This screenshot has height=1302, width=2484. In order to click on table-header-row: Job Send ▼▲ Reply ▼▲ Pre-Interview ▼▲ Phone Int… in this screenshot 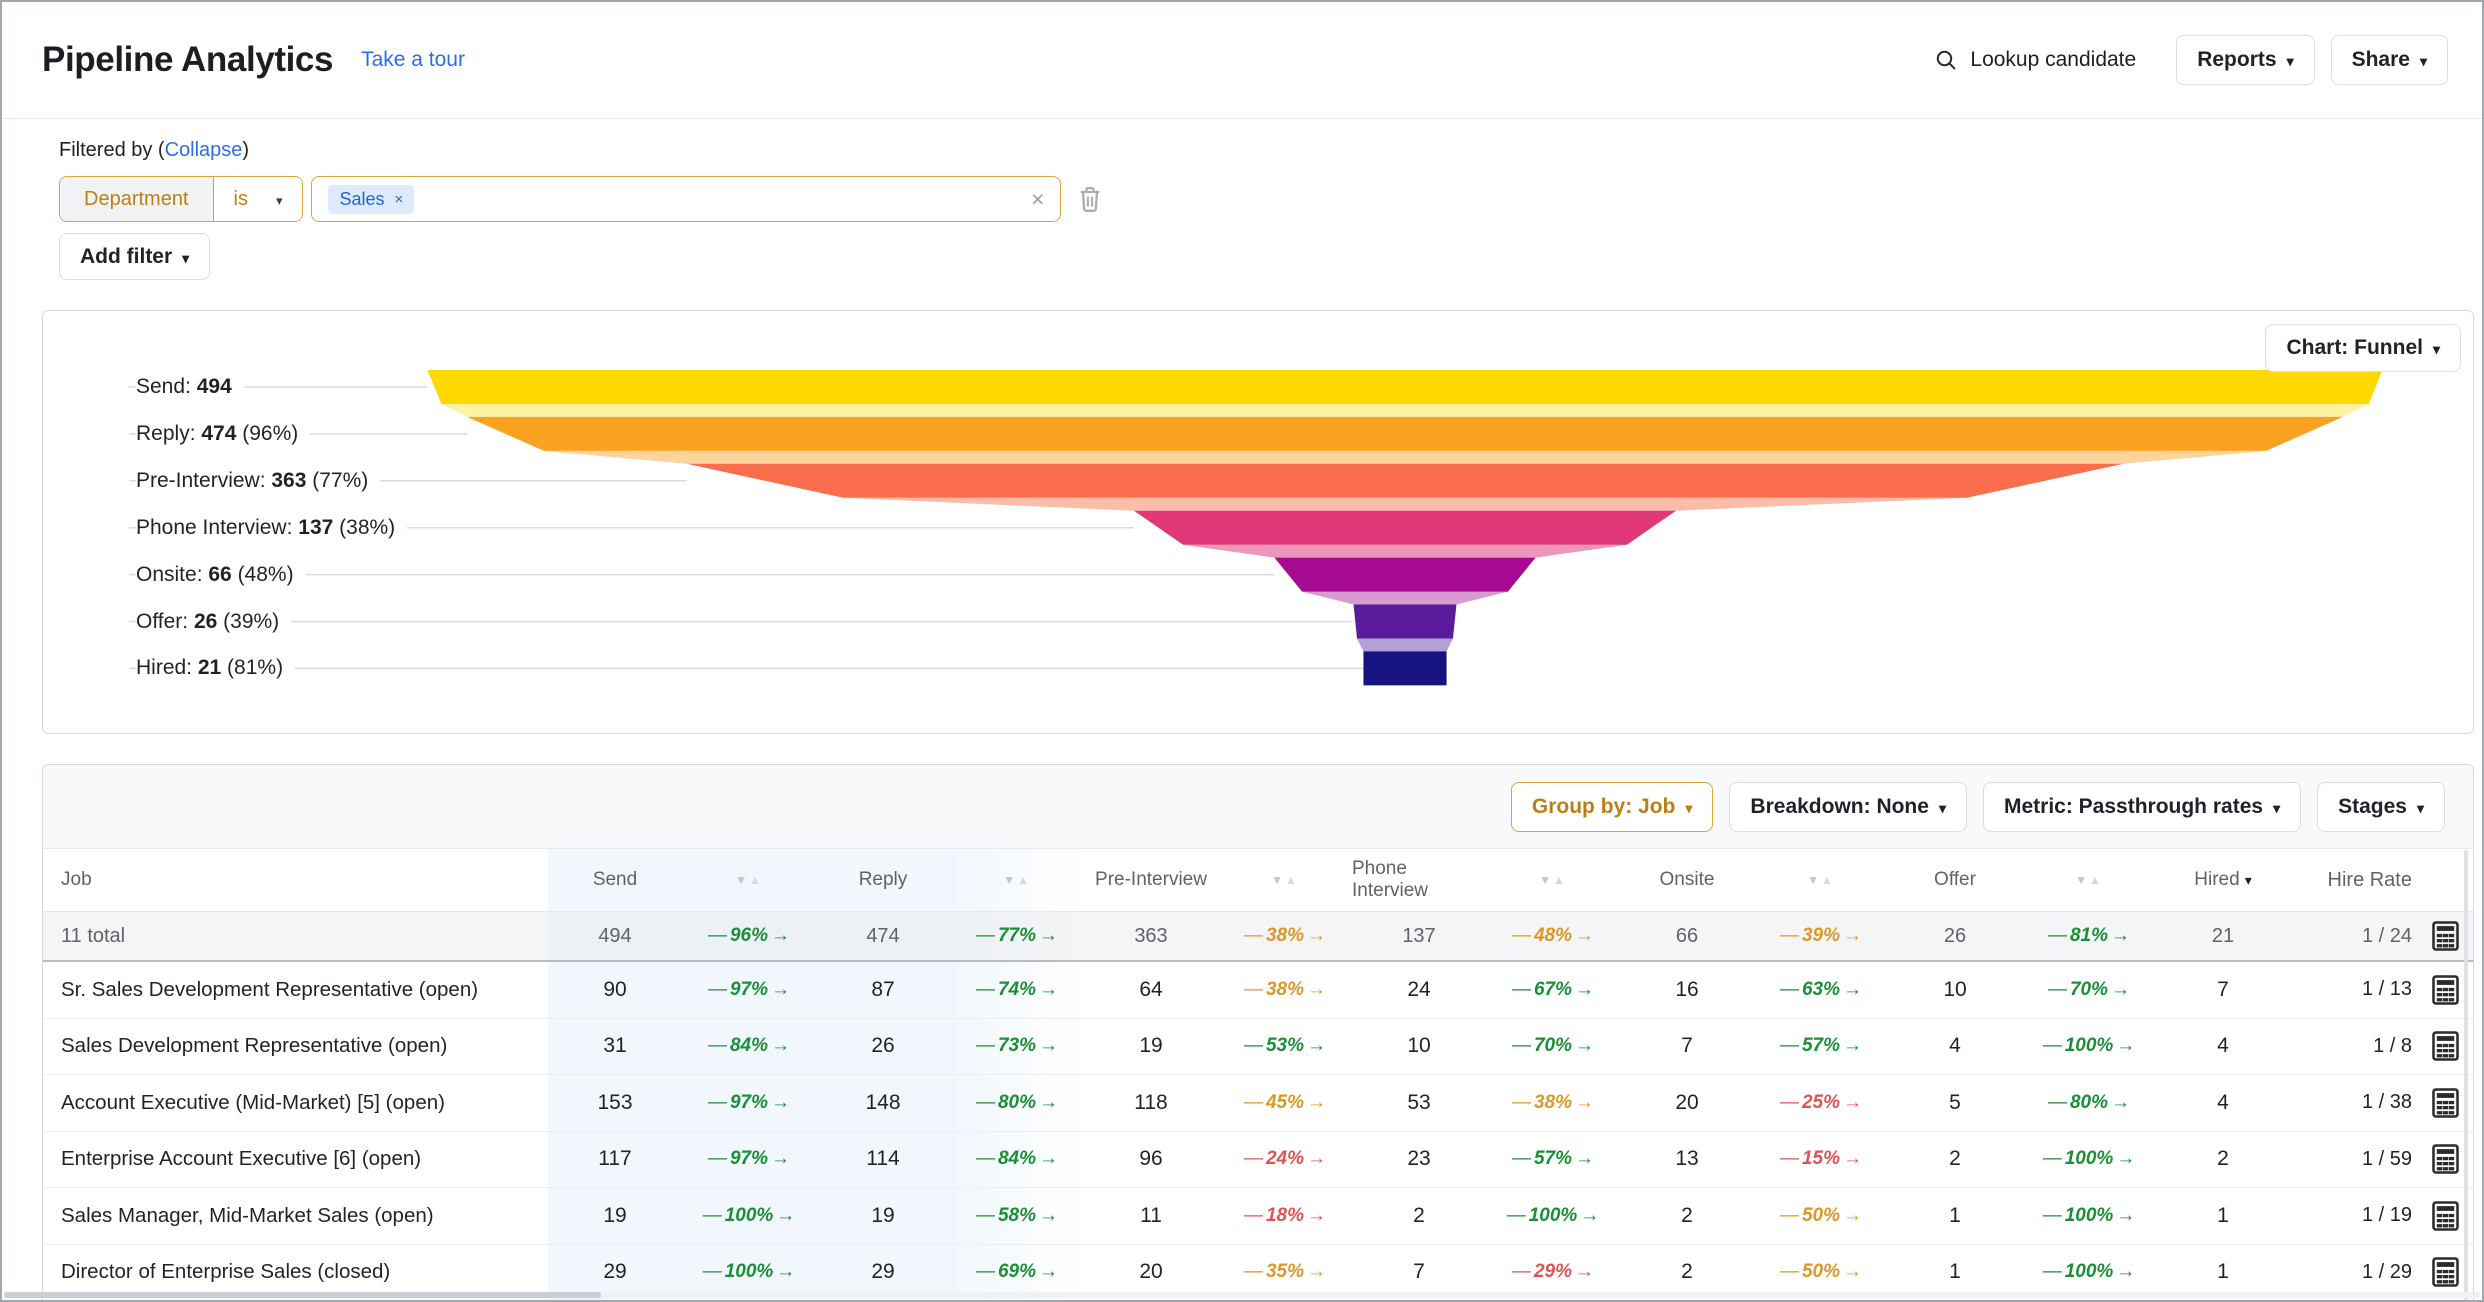, I will do `click(1258, 880)`.